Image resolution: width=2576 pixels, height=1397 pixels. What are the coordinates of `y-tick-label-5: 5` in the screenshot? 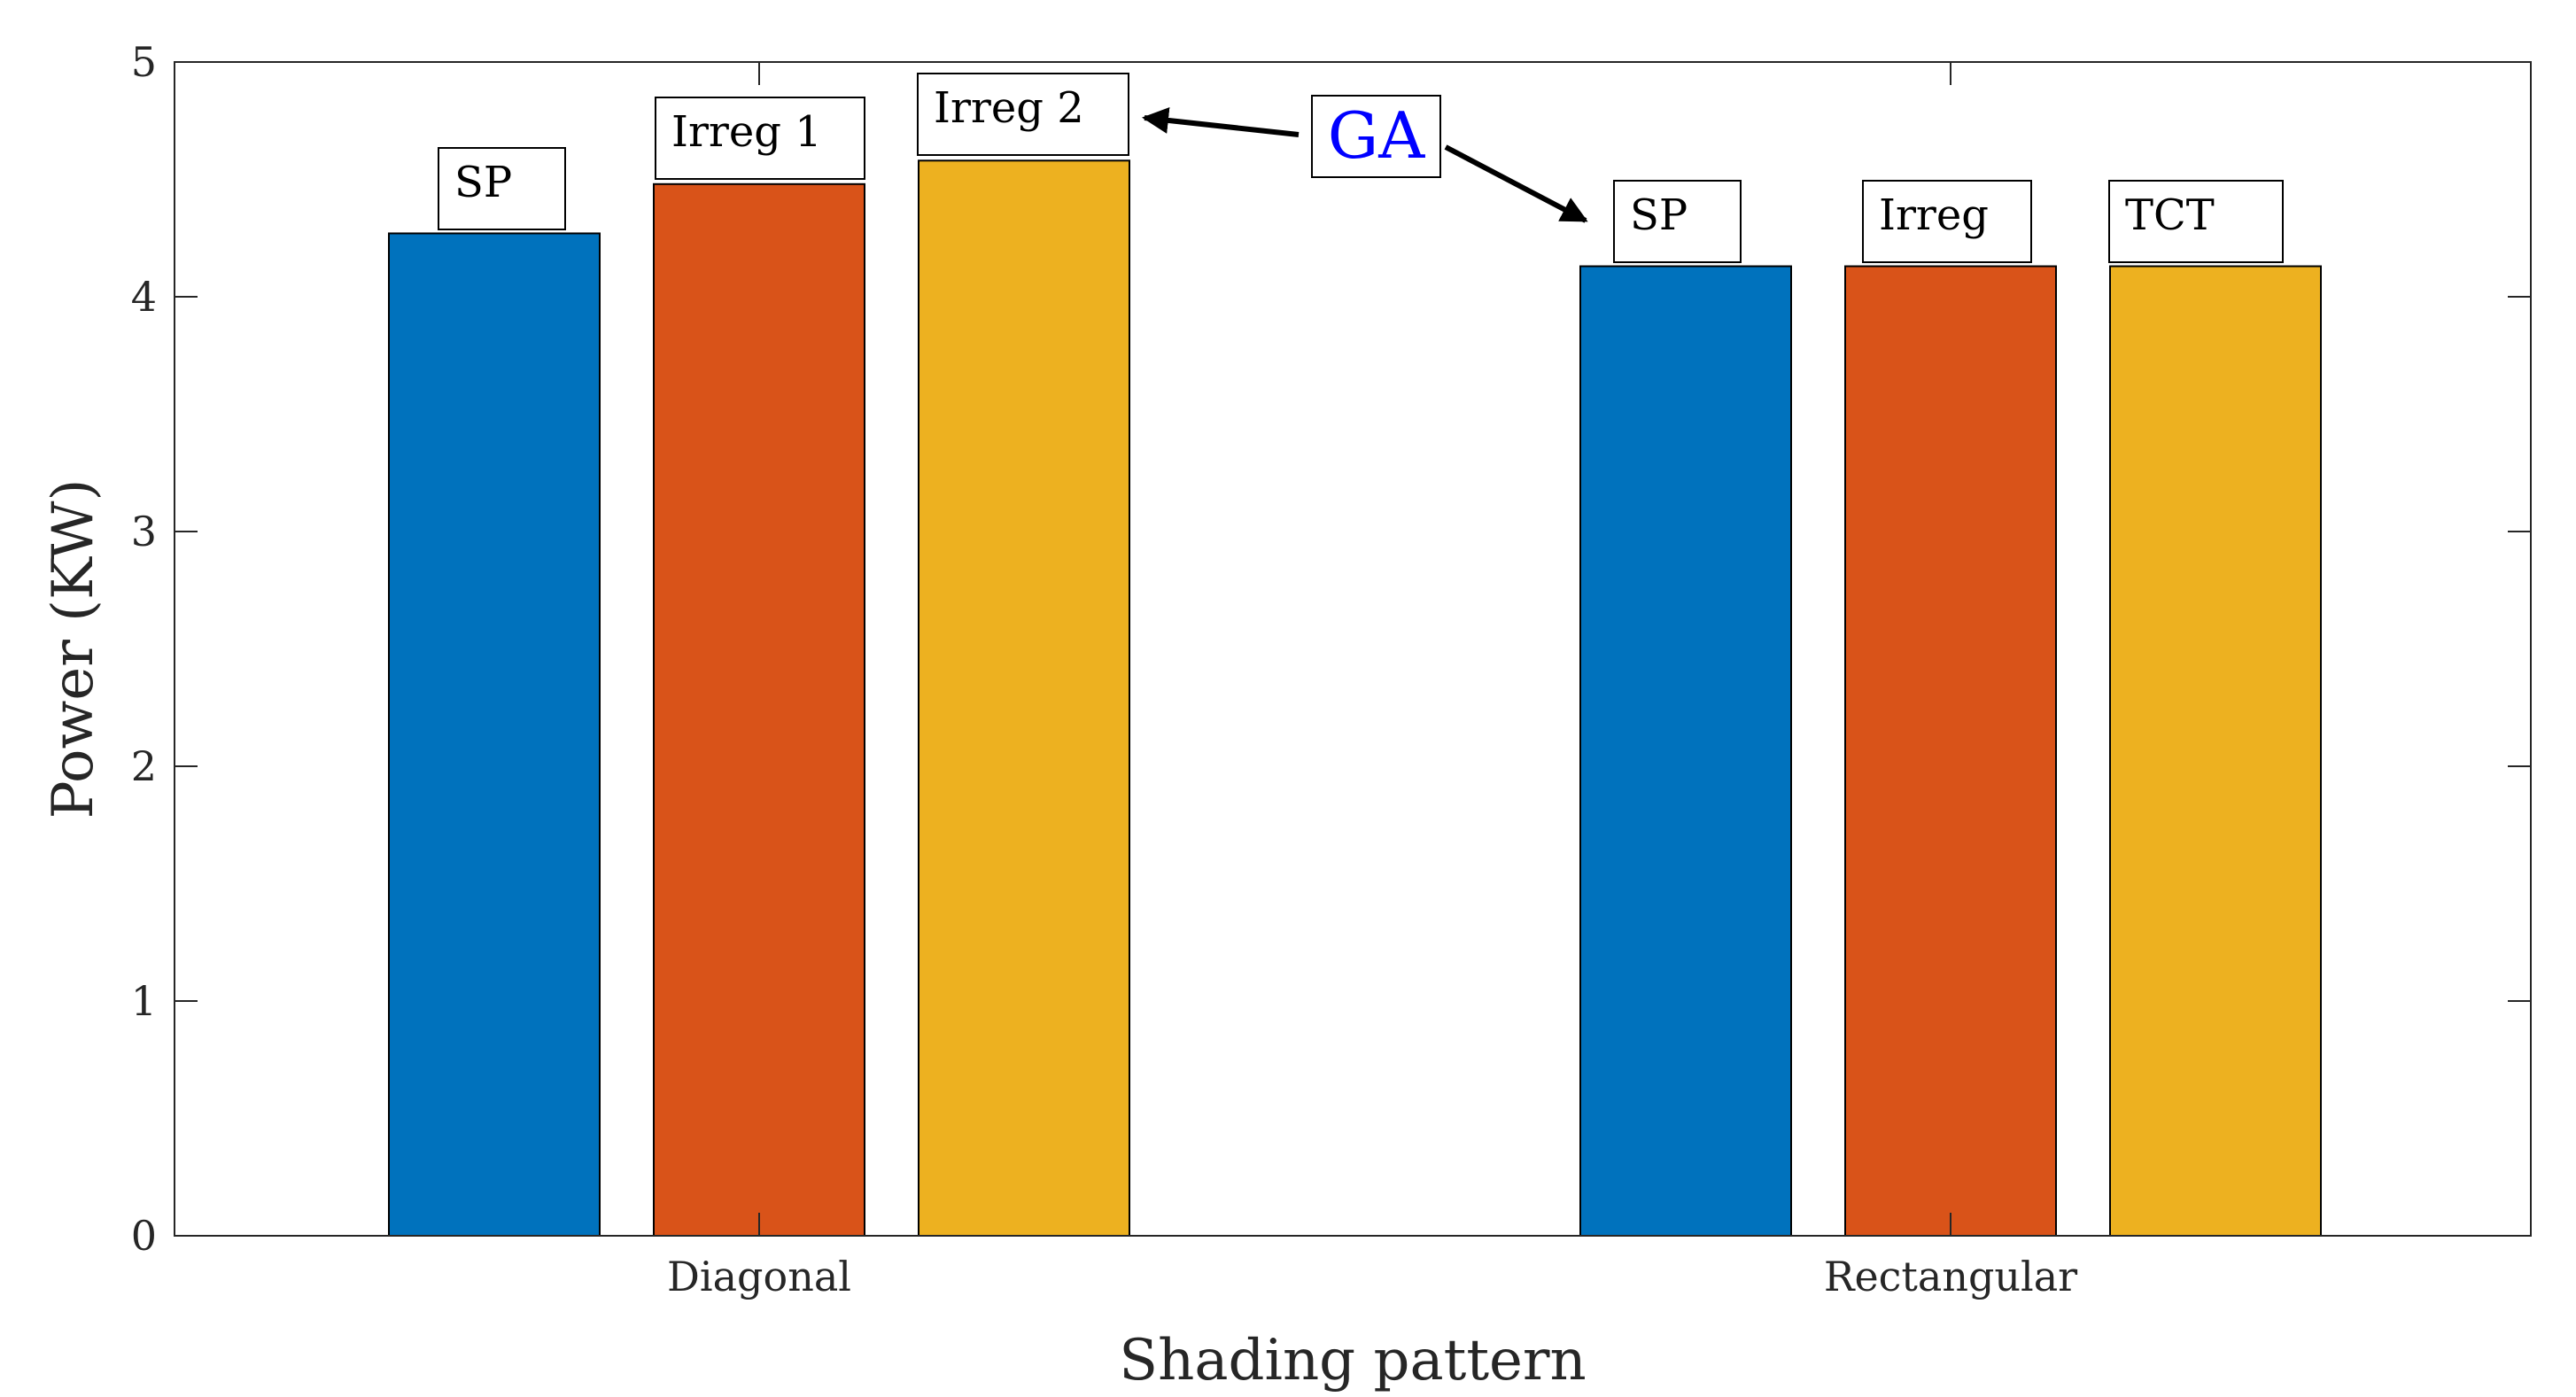 It's located at (144, 62).